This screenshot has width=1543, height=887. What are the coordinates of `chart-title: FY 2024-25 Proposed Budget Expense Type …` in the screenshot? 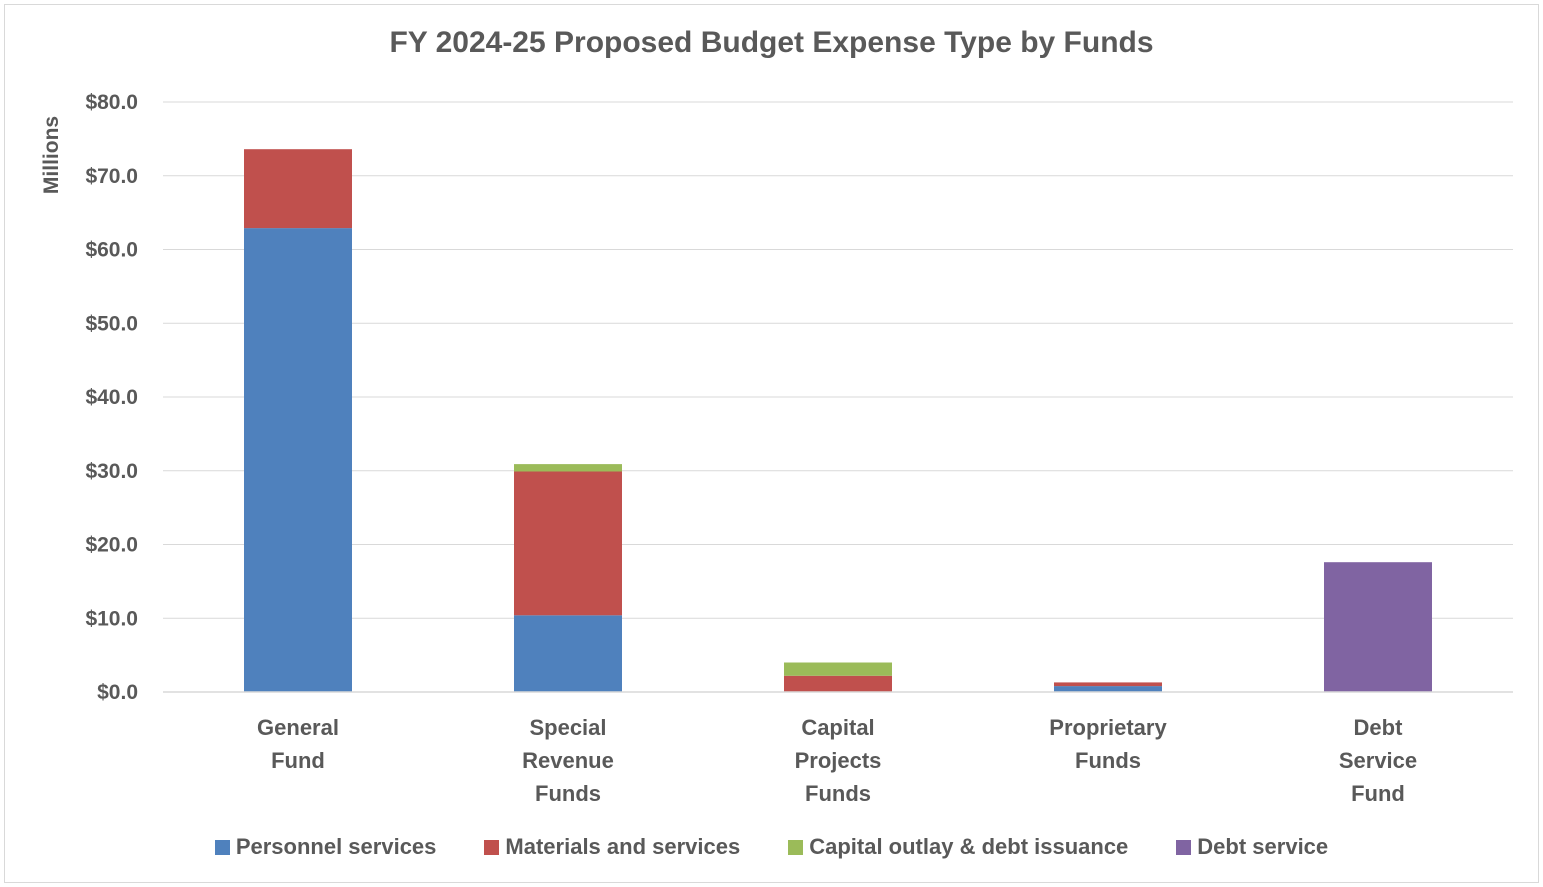 It's located at (771, 42).